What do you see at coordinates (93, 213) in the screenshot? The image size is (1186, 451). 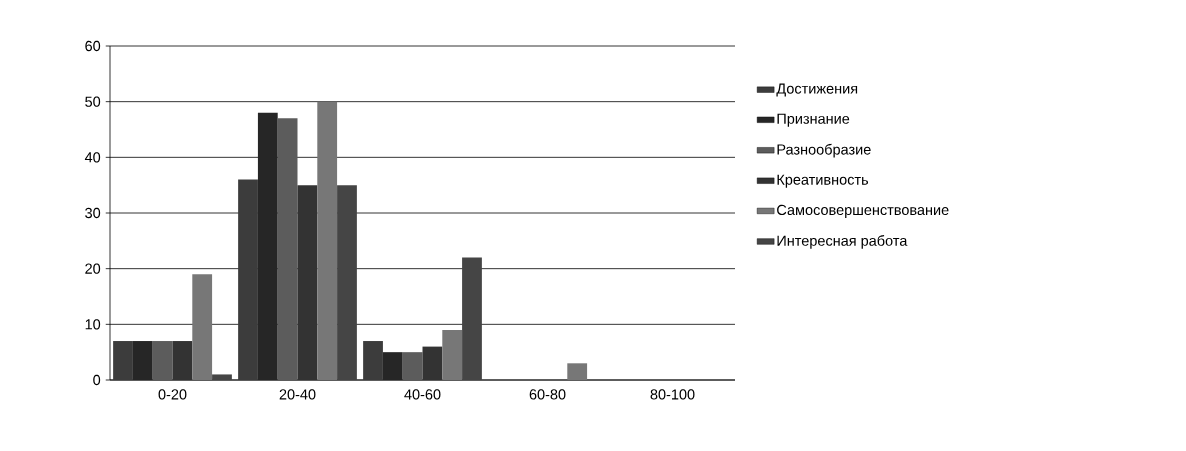 I see `y-tick-label: 30` at bounding box center [93, 213].